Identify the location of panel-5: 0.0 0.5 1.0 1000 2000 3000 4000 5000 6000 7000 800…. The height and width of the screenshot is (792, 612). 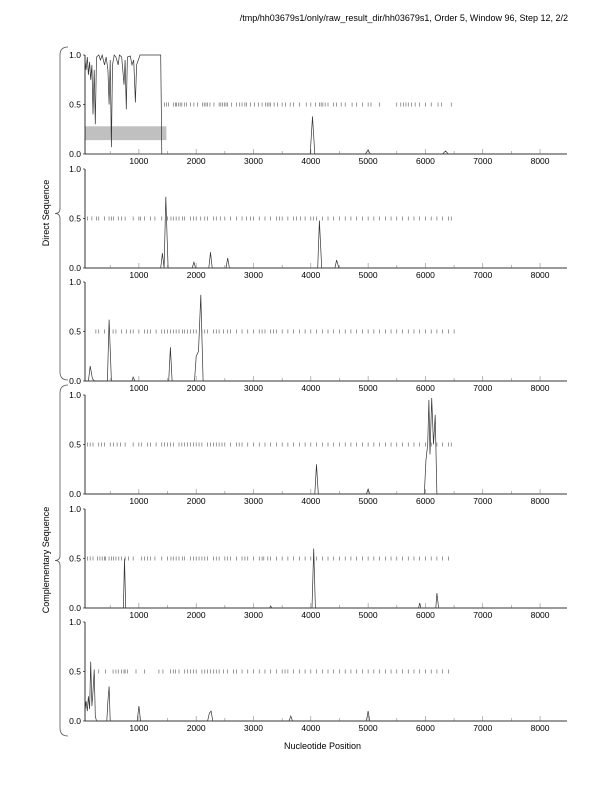
(318, 562).